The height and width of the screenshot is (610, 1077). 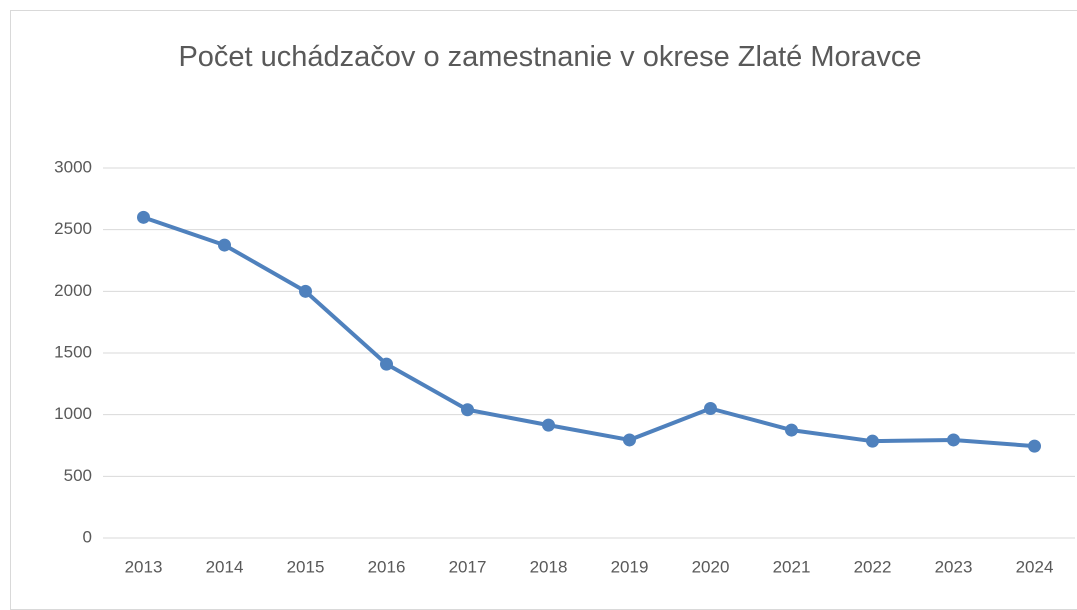 I want to click on x-tick-label: 2021, so click(x=792, y=566).